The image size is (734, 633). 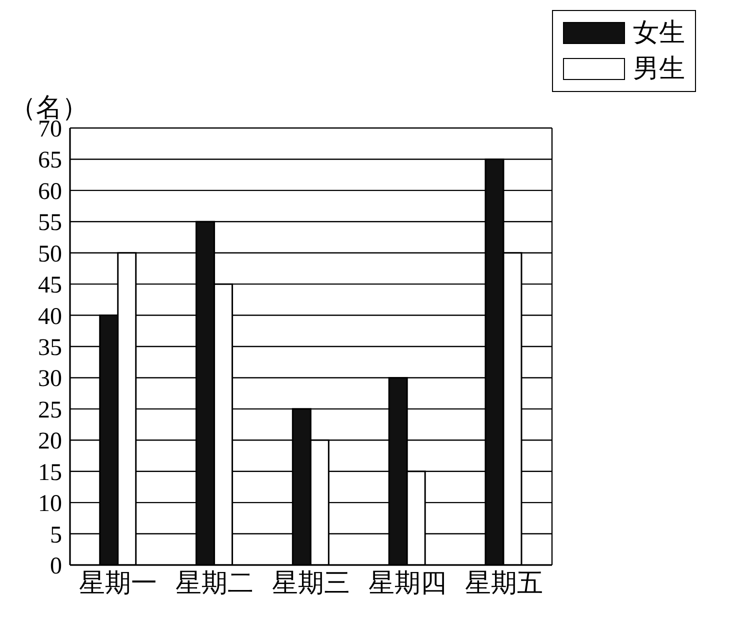 What do you see at coordinates (50, 379) in the screenshot?
I see `y-tick-label: 30` at bounding box center [50, 379].